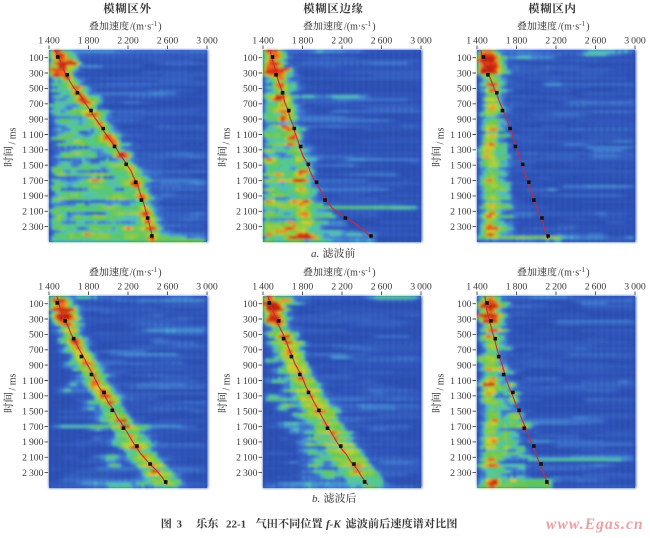 This screenshot has height=538, width=650. I want to click on svg-text: a., so click(315, 254).